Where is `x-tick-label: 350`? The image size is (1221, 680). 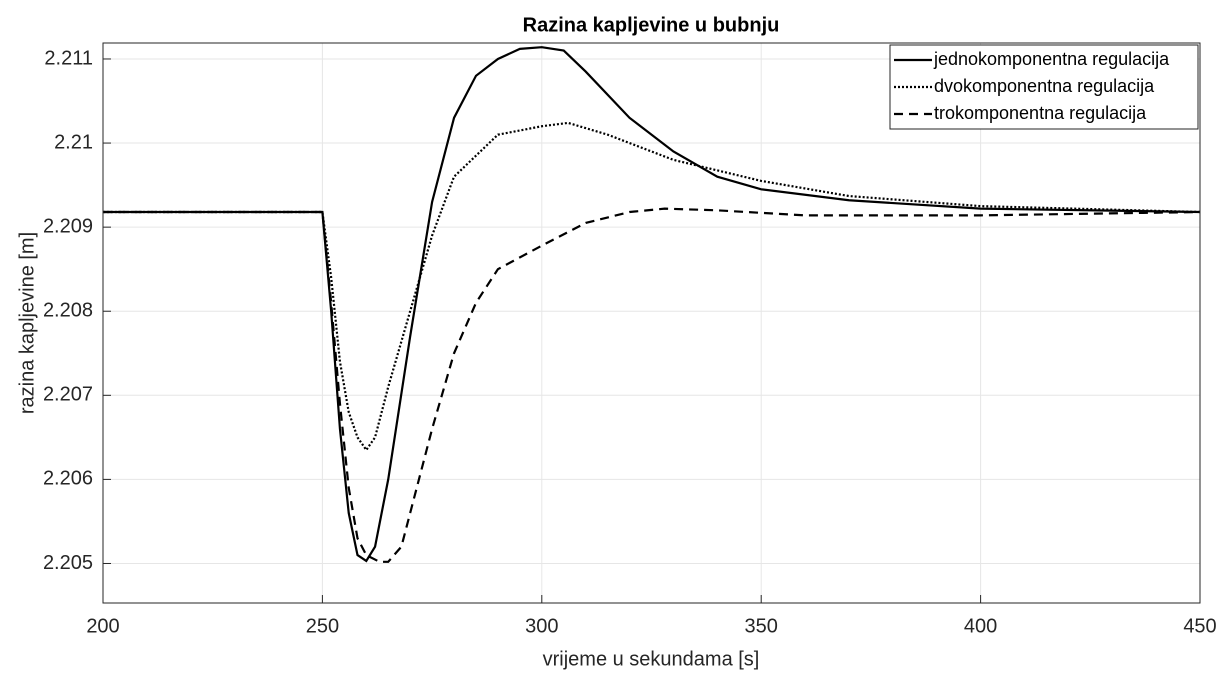 x-tick-label: 350 is located at coordinates (761, 626).